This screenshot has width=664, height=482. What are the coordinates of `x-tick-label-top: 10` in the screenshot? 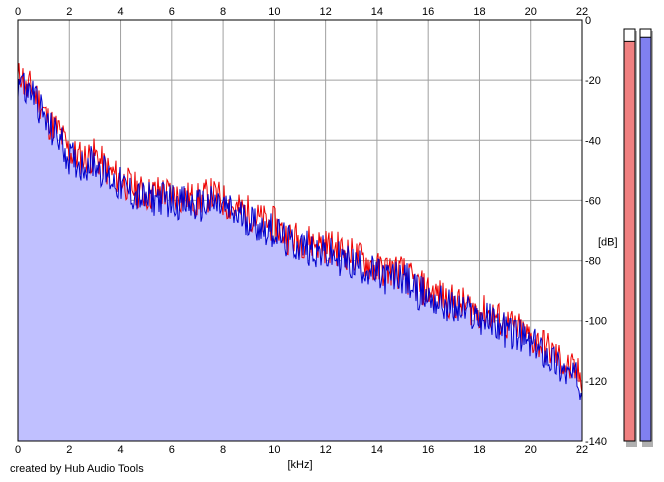 It's located at (274, 12).